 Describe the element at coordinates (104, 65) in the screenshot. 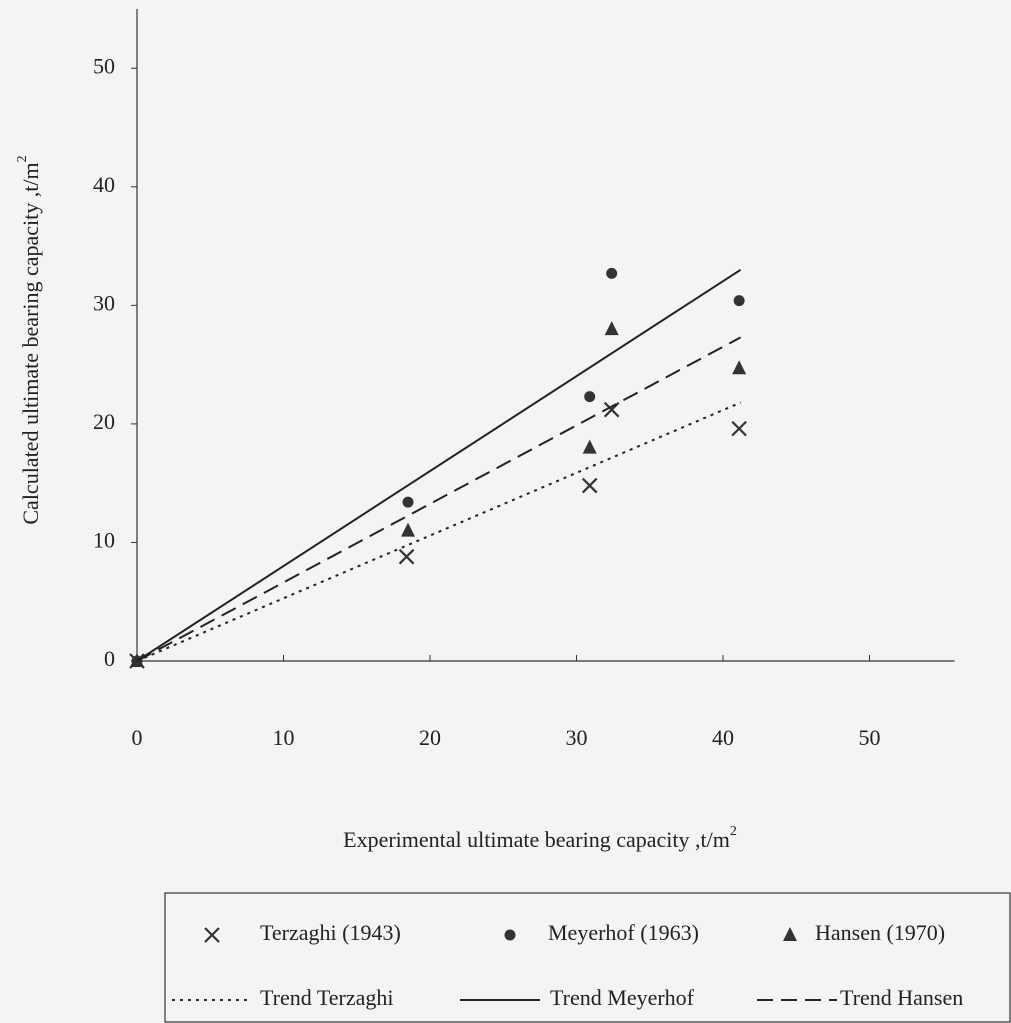

I see `y-tick-label: 50` at that location.